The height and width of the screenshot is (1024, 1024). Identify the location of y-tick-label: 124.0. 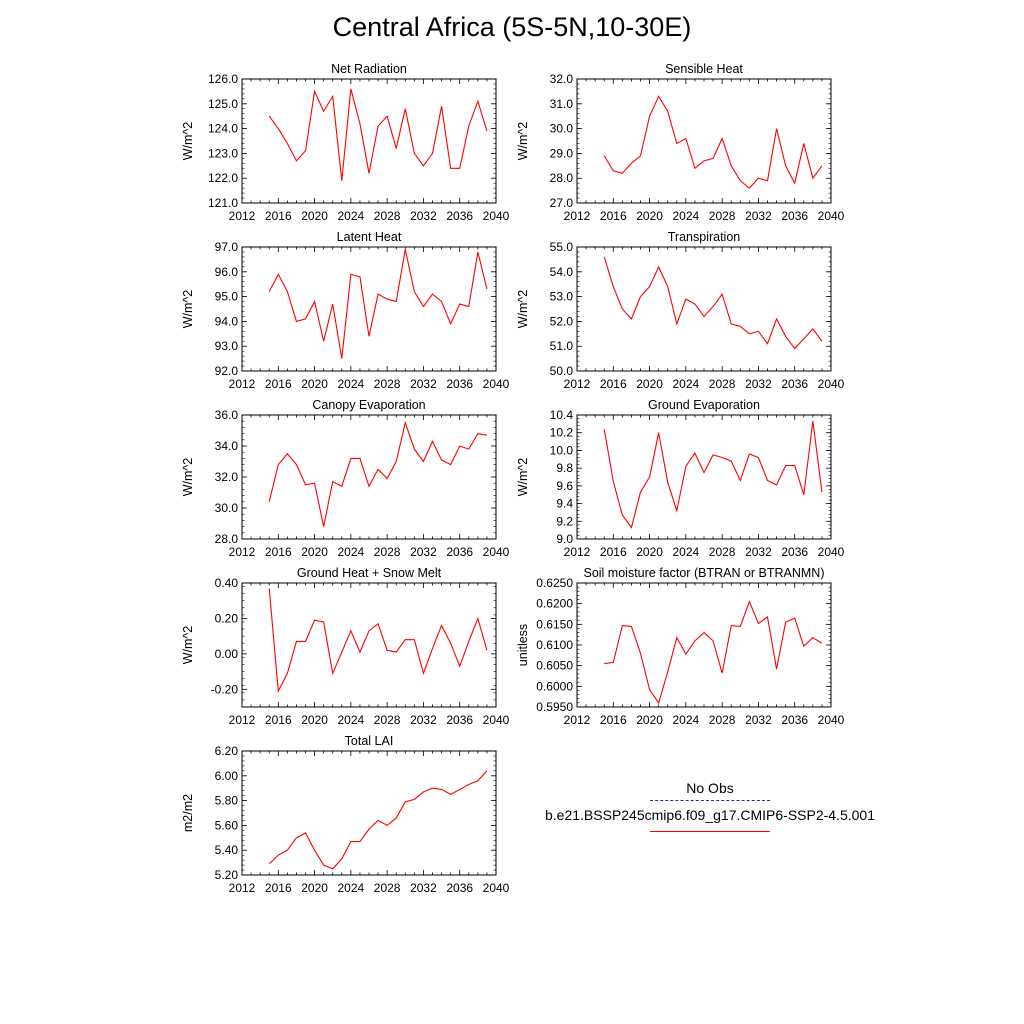
(223, 129).